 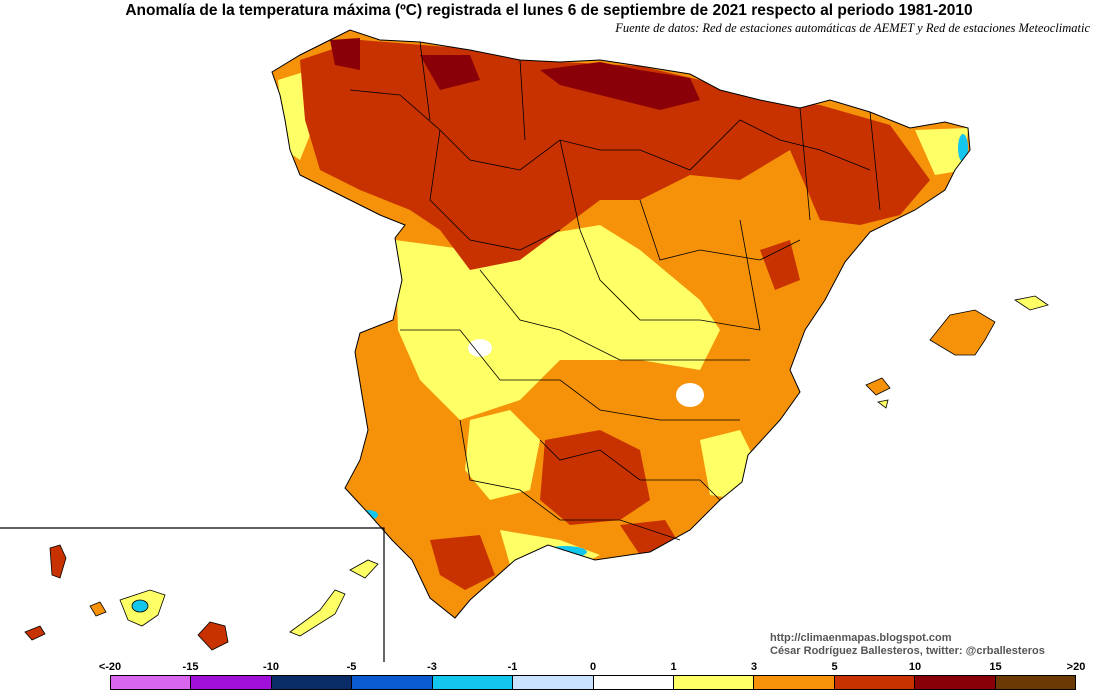 I want to click on canary-islands, so click(x=201, y=597).